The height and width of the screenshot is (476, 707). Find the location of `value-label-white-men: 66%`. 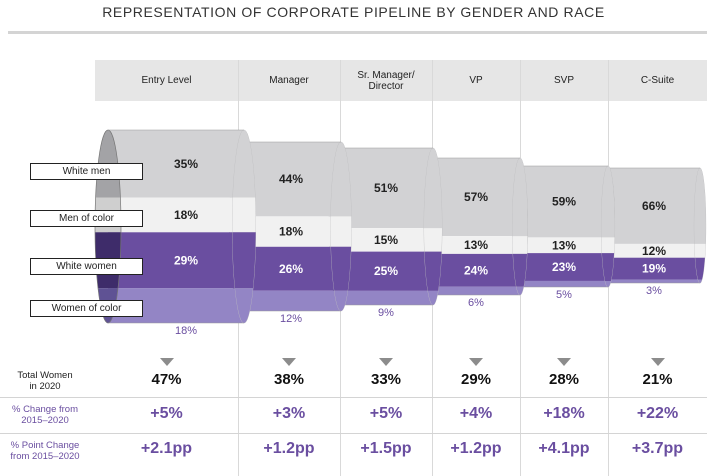

value-label-white-men: 66% is located at coordinates (654, 206).